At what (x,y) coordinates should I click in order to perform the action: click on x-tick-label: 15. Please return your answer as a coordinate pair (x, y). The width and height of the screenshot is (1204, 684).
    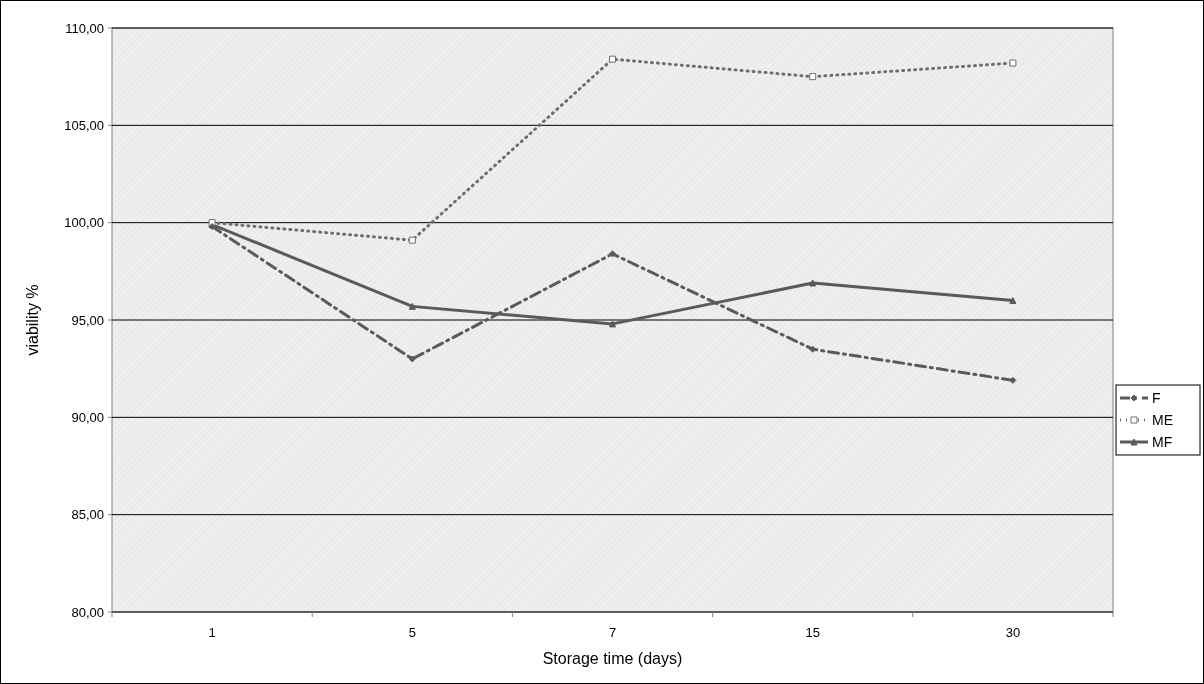
    Looking at the image, I should click on (812, 632).